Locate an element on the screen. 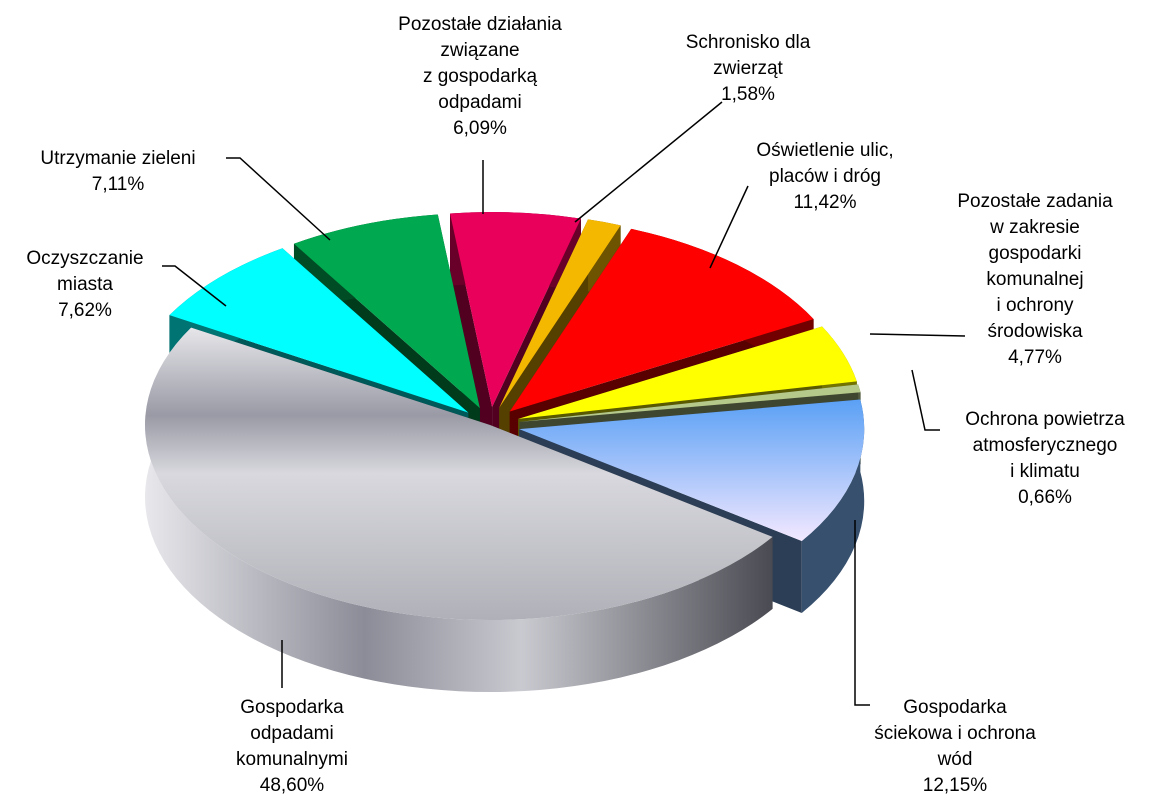 This screenshot has height=798, width=1150. slice-label: Utrzymanie zieleni is located at coordinates (117, 158).